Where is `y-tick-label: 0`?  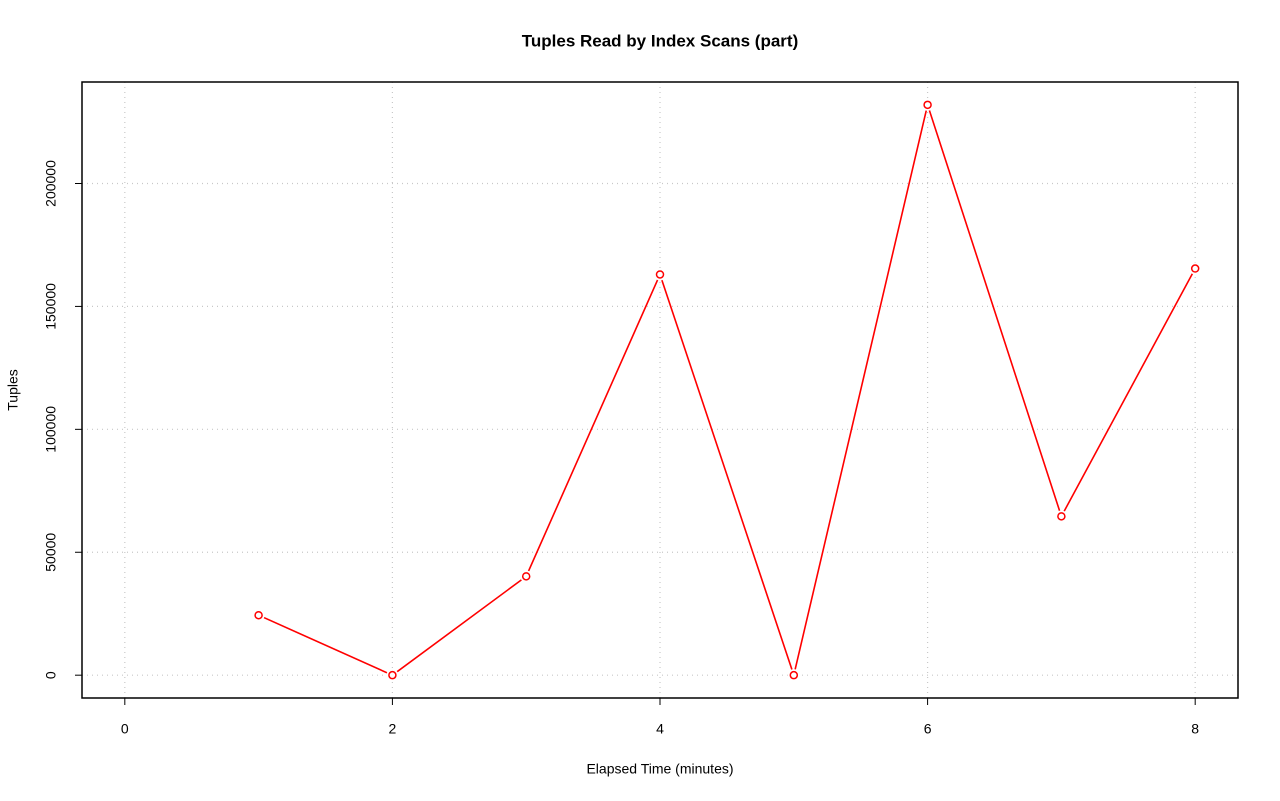 y-tick-label: 0 is located at coordinates (51, 675).